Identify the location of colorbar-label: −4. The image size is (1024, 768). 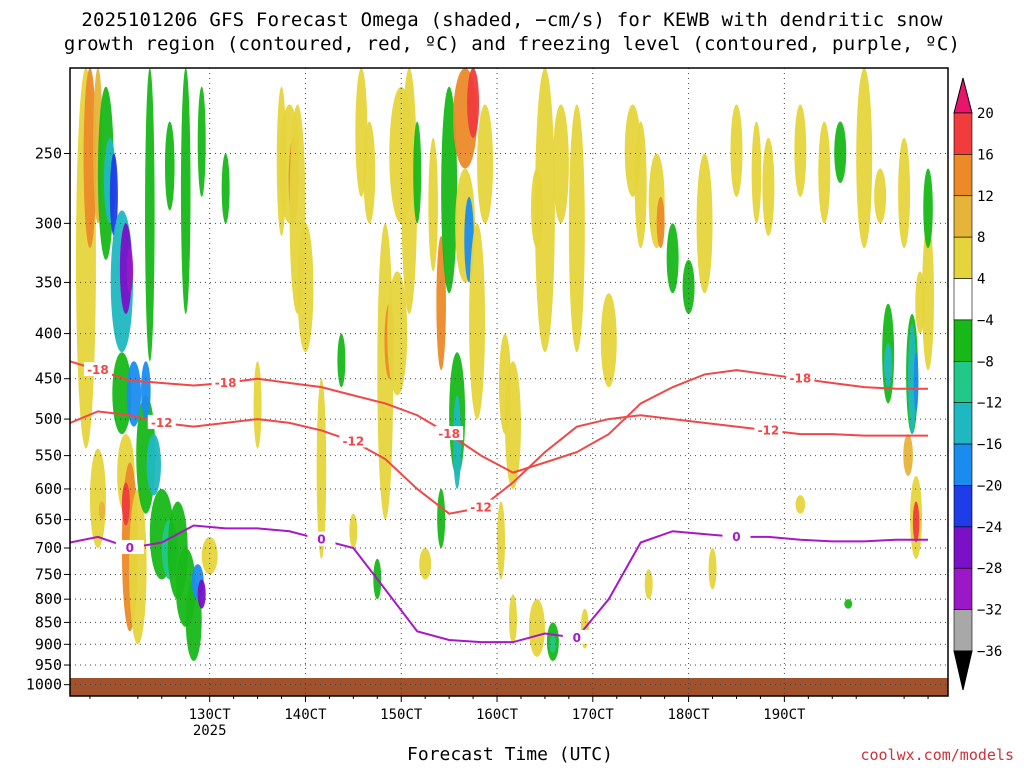
(985, 321).